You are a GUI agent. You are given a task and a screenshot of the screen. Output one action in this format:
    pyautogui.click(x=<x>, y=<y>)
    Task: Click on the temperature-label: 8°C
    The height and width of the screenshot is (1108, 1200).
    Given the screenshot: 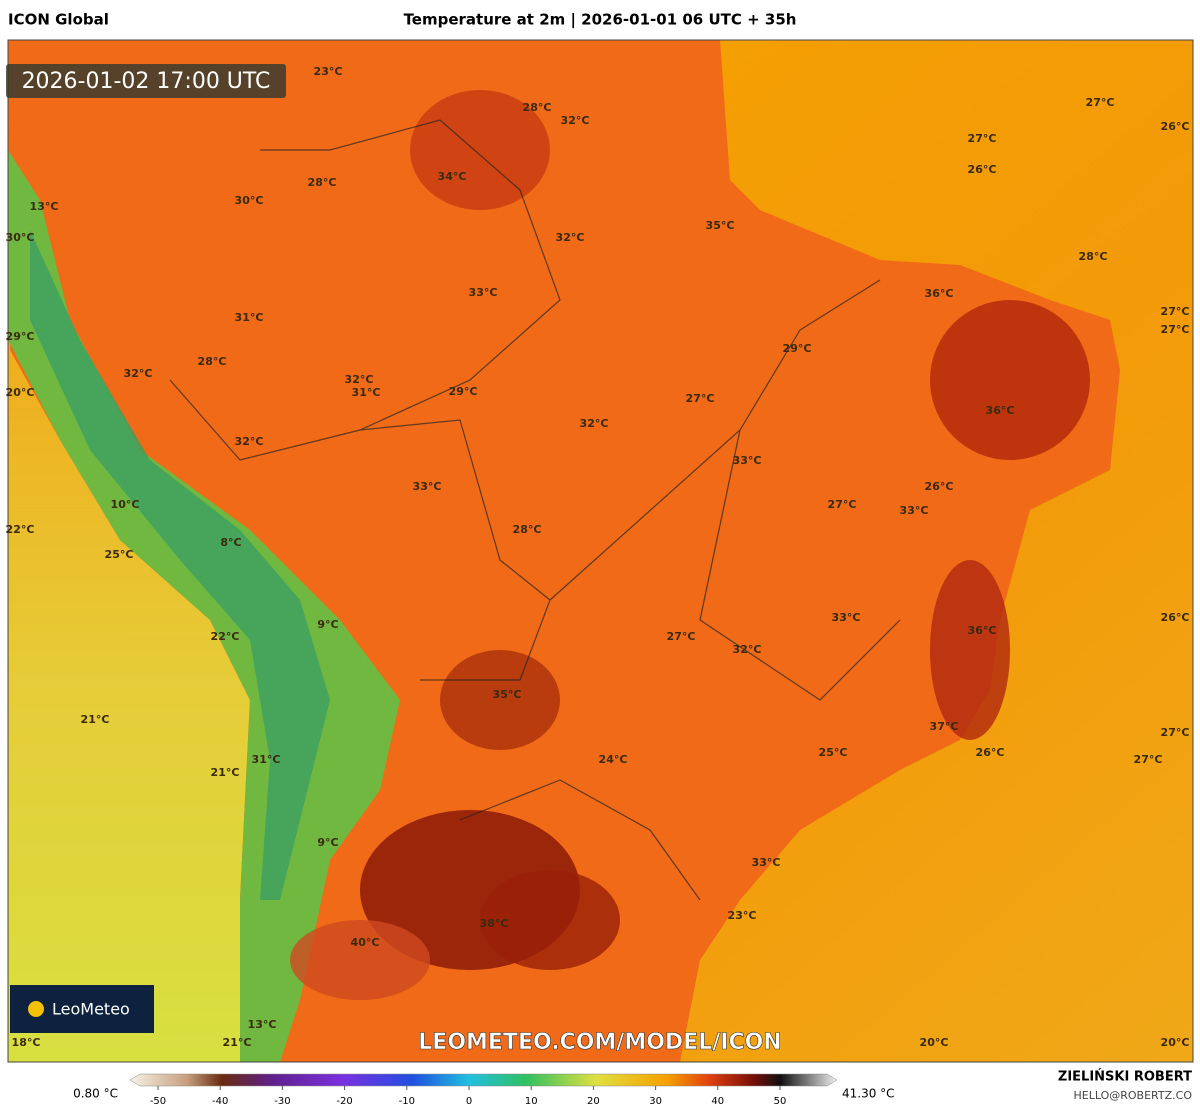 What is the action you would take?
    pyautogui.click(x=230, y=542)
    